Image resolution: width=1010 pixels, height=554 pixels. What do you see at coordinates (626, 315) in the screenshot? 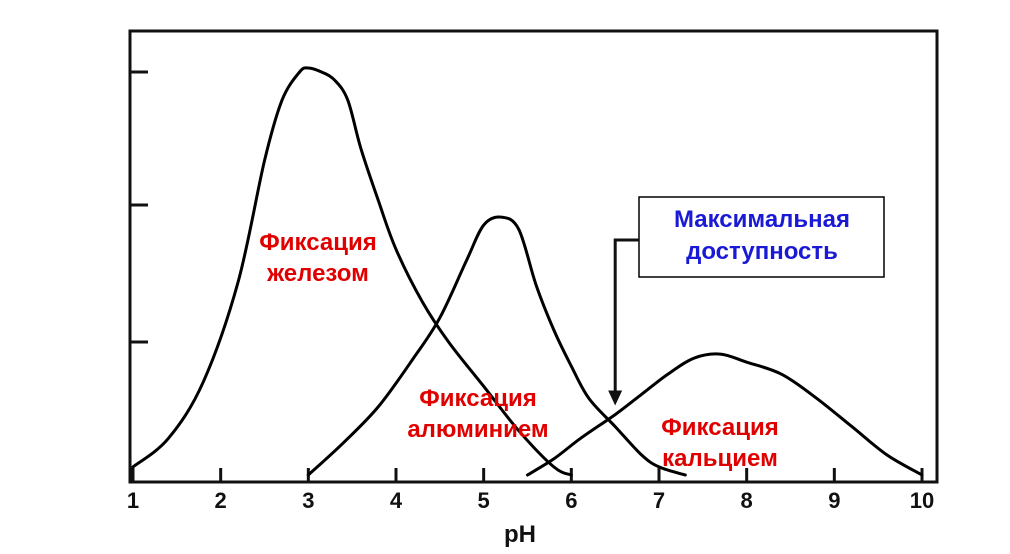
I see `callout-arrow-line` at bounding box center [626, 315].